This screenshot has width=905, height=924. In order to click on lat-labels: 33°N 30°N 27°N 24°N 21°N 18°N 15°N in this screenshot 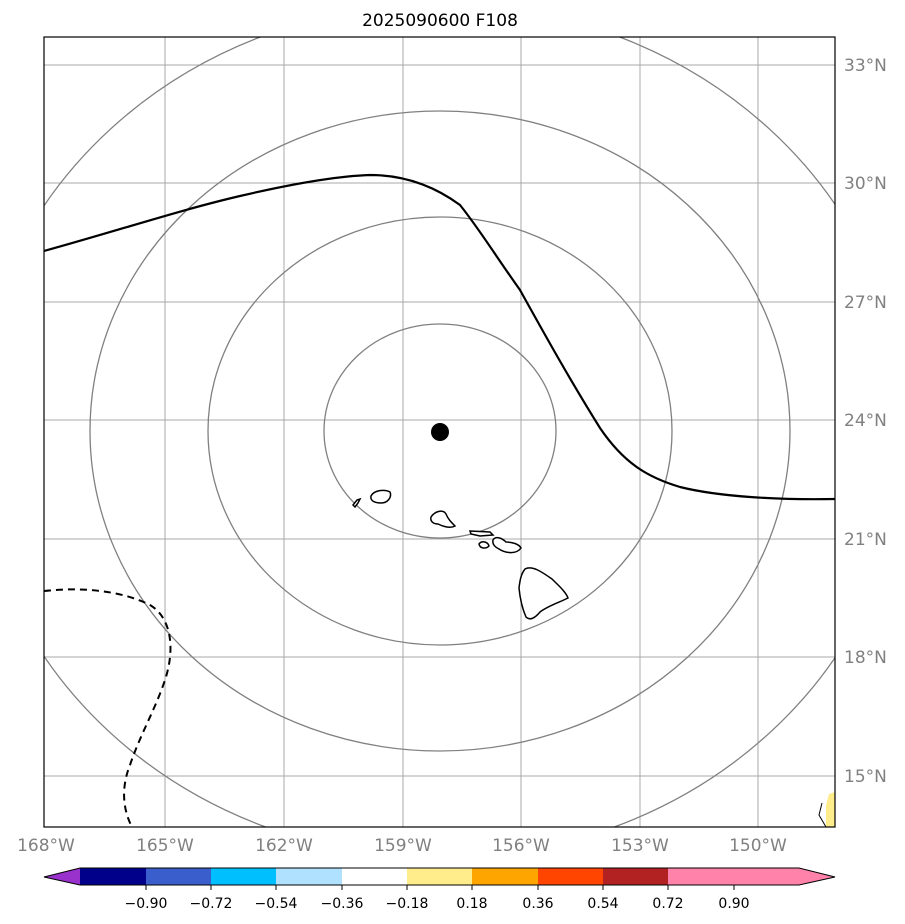, I will do `click(865, 421)`.